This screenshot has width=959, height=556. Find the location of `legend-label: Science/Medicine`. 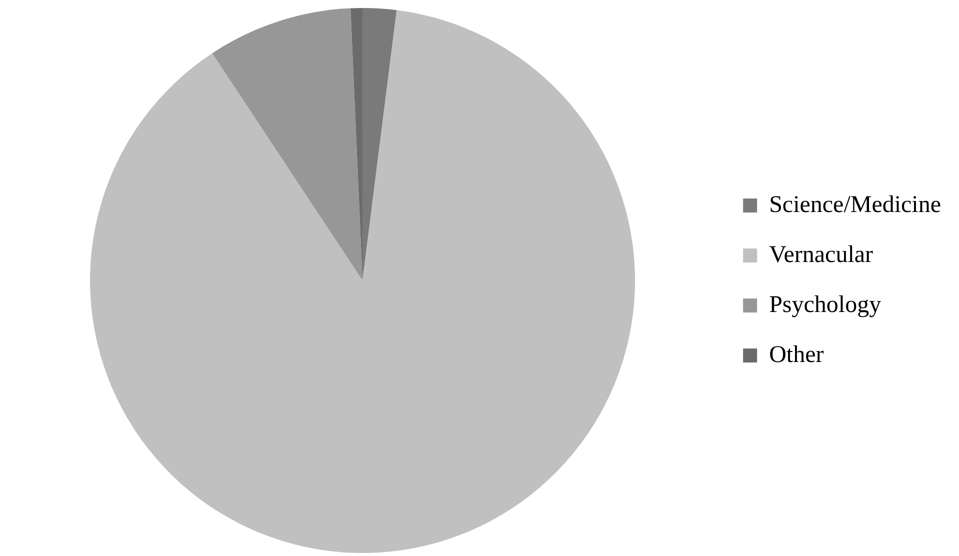

legend-label: Science/Medicine is located at coordinates (855, 205).